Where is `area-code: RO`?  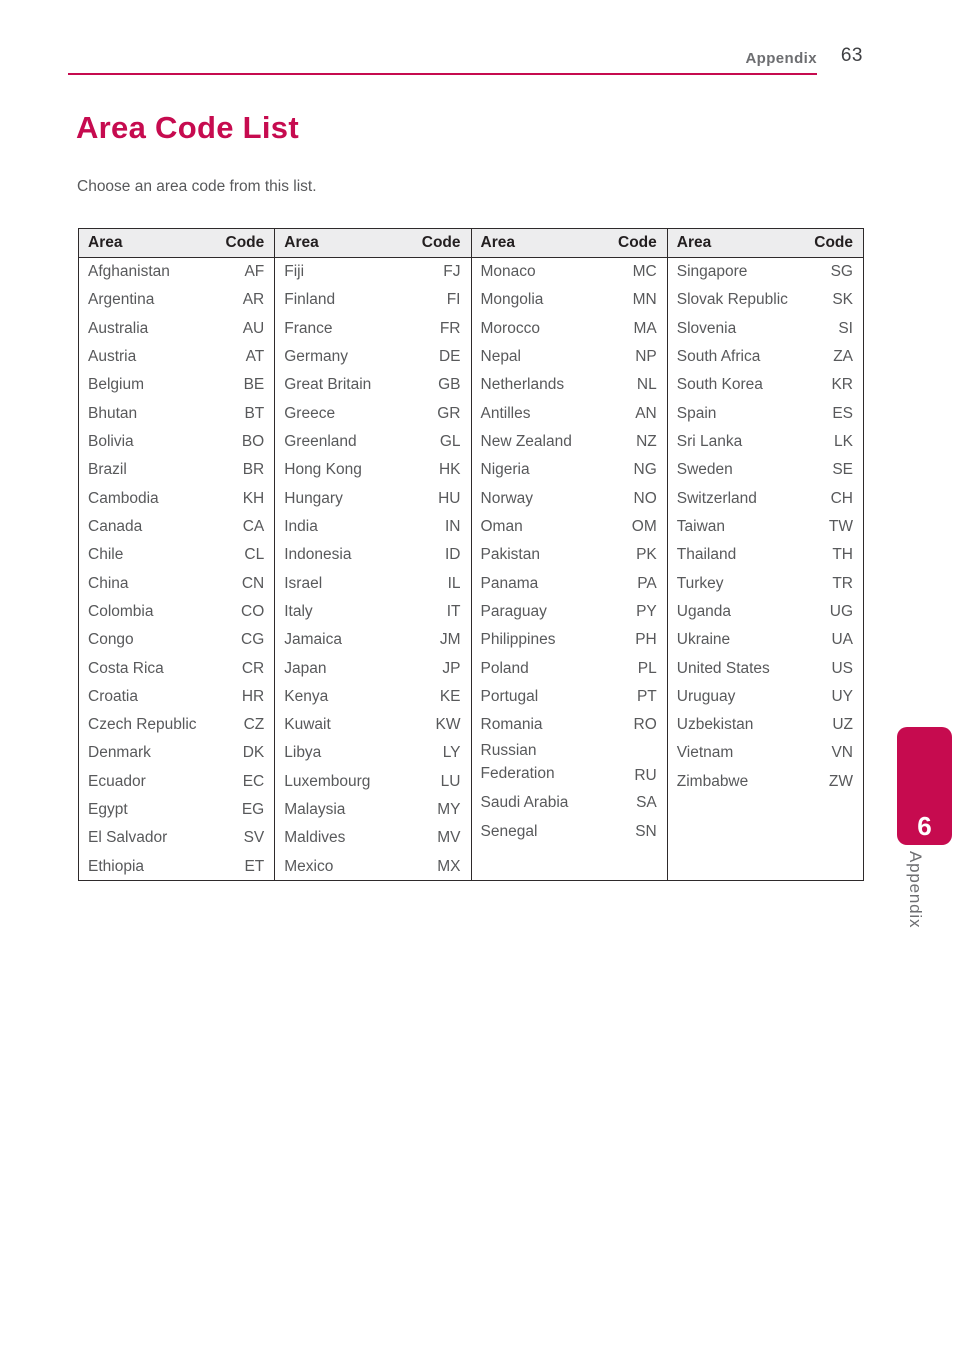
area-code: RO is located at coordinates (645, 725).